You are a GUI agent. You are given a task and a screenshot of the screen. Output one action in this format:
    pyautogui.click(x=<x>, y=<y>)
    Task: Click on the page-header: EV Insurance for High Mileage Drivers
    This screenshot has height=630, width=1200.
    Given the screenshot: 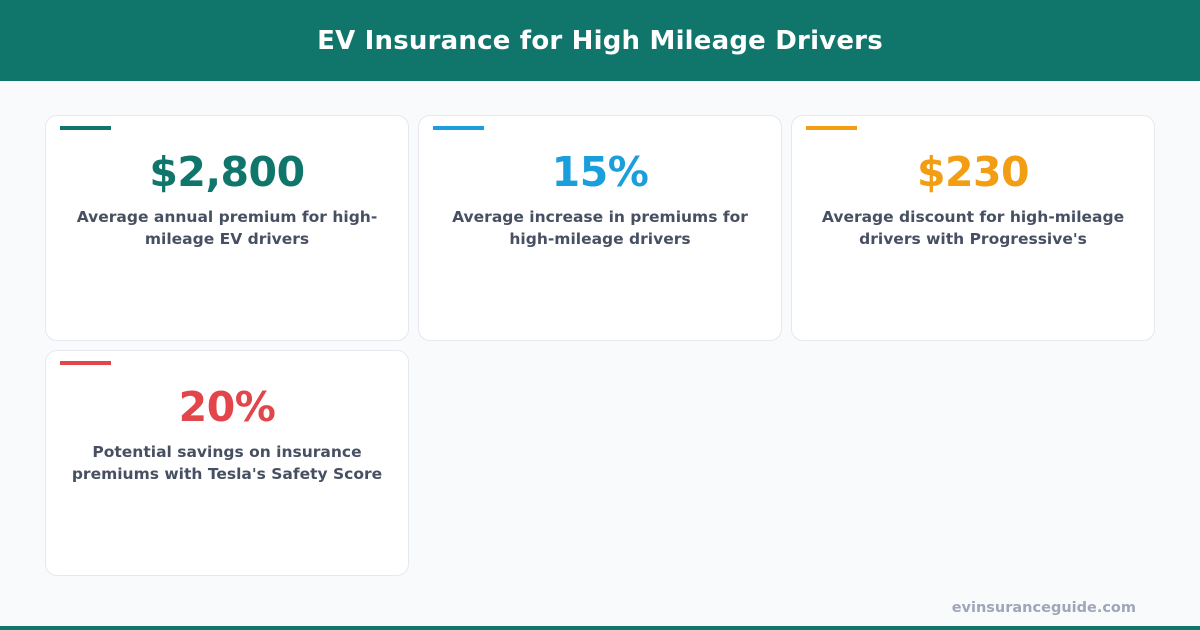 What is the action you would take?
    pyautogui.click(x=600, y=40)
    